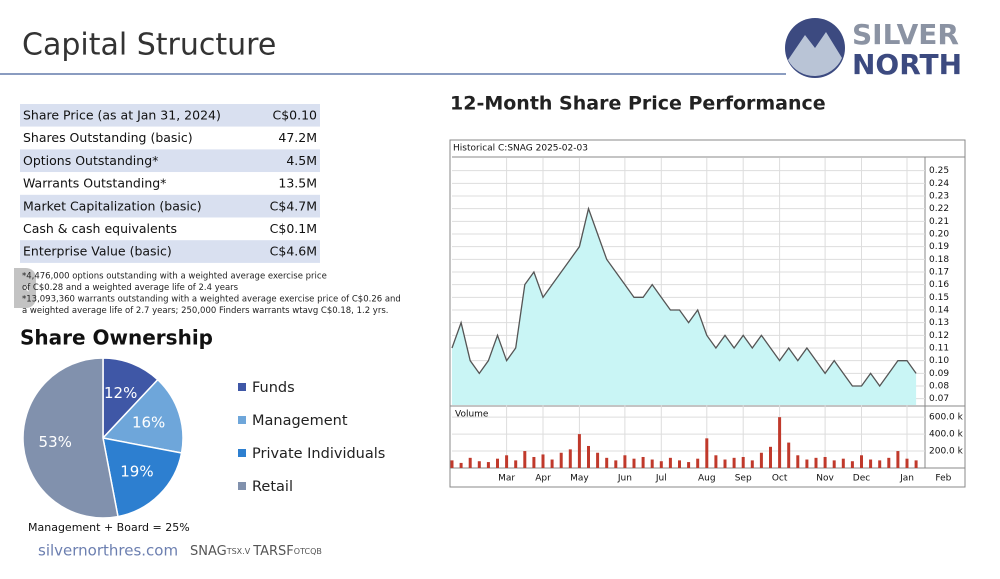 Image resolution: width=1000 pixels, height=579 pixels. I want to click on price-line, so click(684, 297).